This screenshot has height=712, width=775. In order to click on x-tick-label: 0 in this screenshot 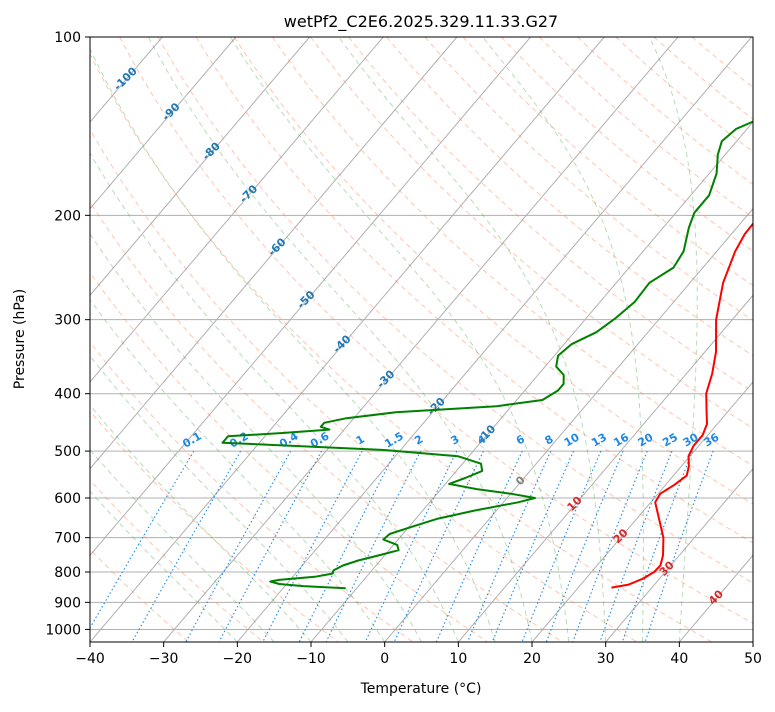, I will do `click(384, 659)`.